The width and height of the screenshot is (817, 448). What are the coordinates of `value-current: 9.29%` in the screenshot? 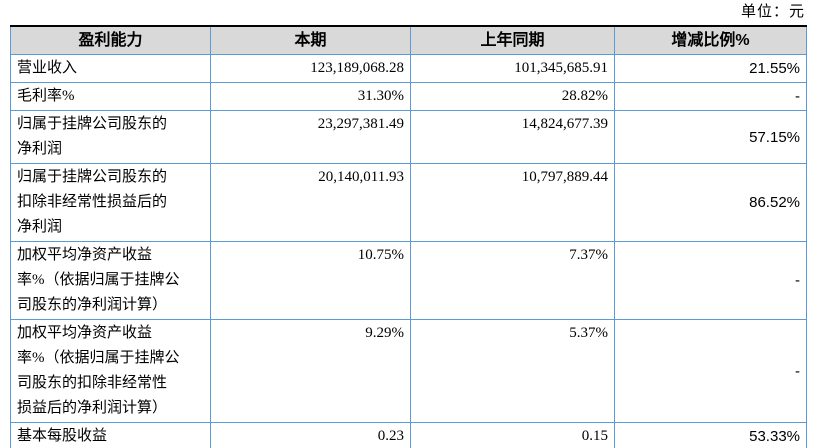 It's located at (310, 371).